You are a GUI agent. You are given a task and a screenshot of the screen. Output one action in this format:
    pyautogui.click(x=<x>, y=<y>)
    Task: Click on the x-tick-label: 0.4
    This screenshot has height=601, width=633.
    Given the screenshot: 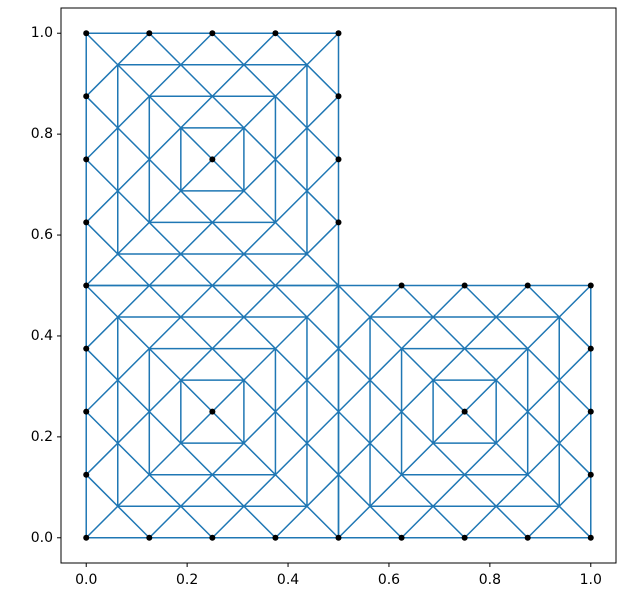 What is the action you would take?
    pyautogui.click(x=288, y=580)
    